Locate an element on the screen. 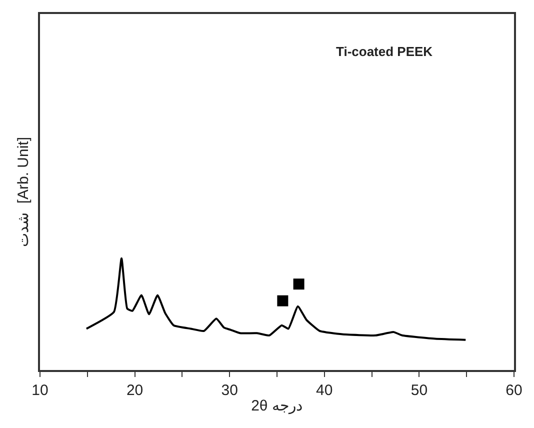 The width and height of the screenshot is (534, 428). x-tick-label: 10 is located at coordinates (40, 390).